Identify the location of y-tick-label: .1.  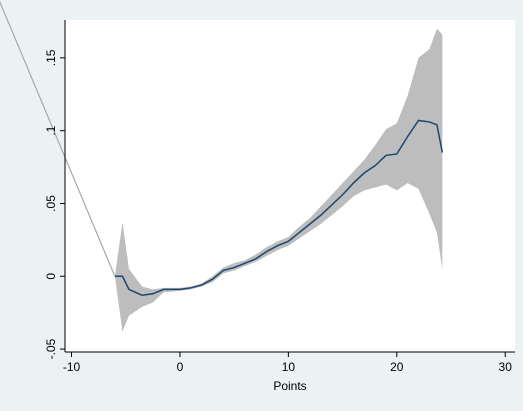
(51, 130).